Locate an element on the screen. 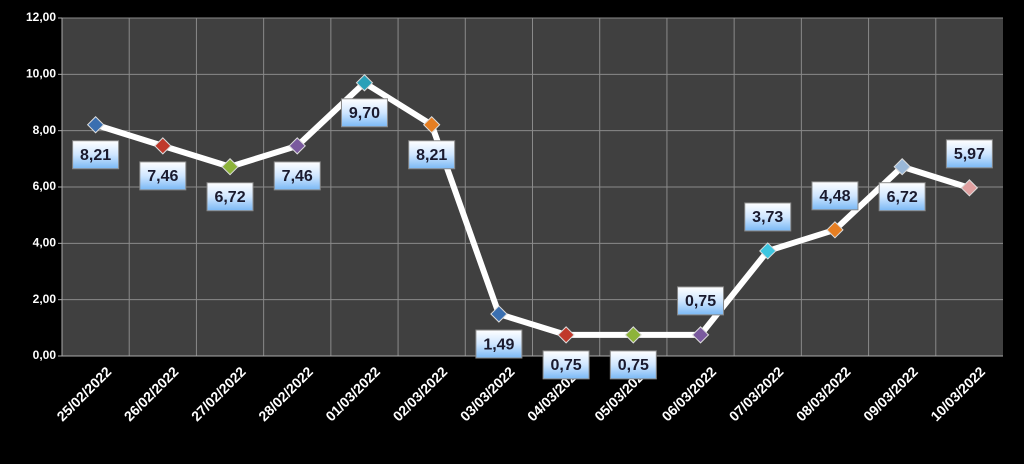 The width and height of the screenshot is (1024, 464). x-tick-label: 01/03/2022 is located at coordinates (352, 393).